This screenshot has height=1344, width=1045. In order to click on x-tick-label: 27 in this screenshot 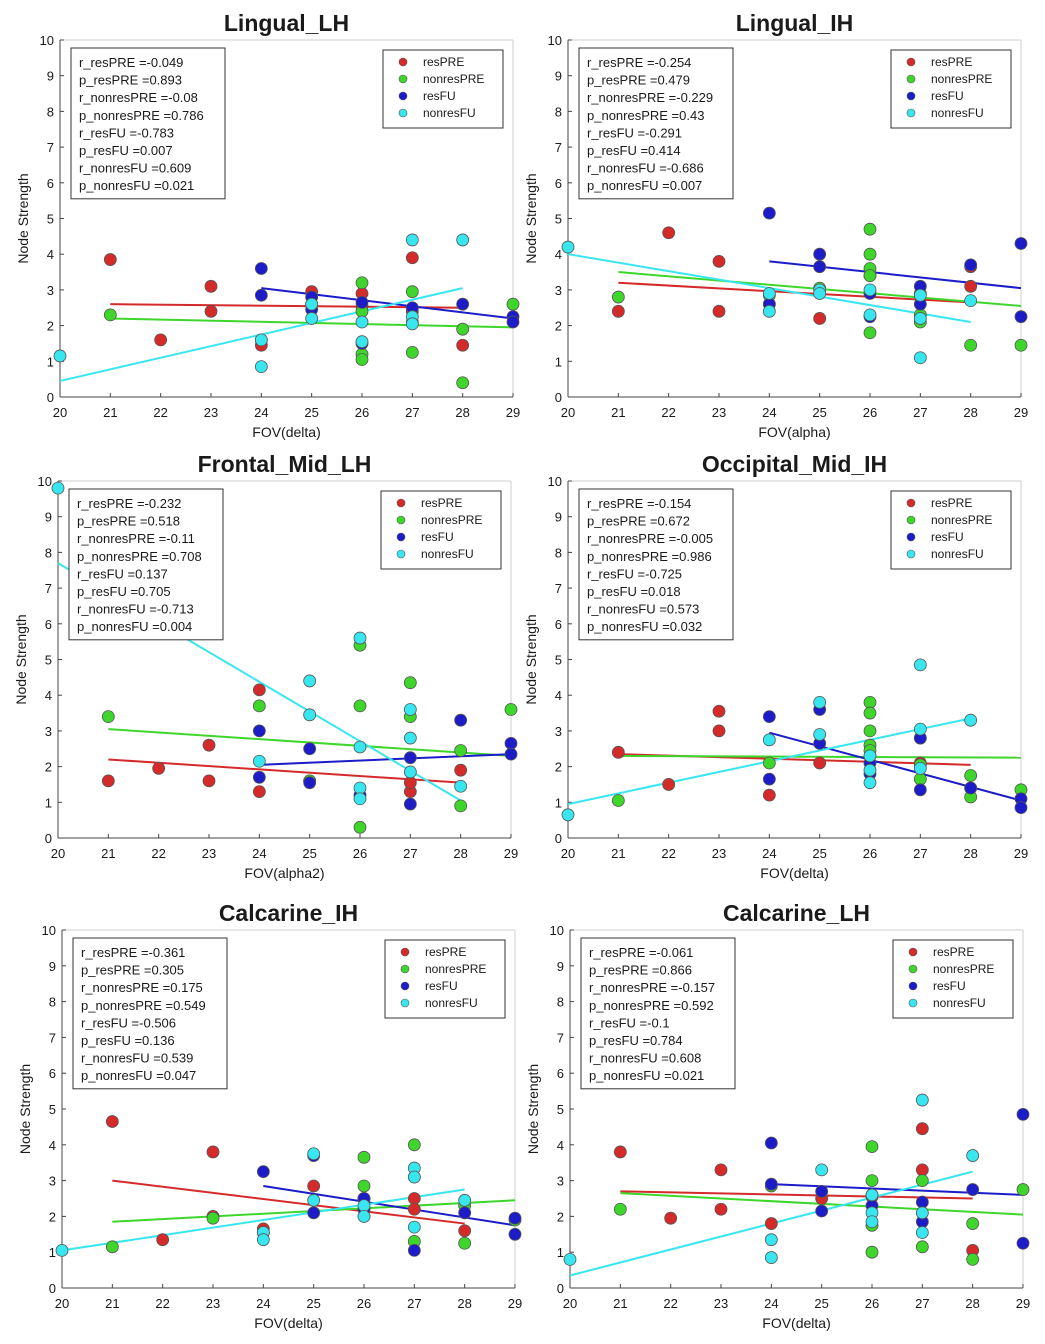, I will do `click(920, 412)`.